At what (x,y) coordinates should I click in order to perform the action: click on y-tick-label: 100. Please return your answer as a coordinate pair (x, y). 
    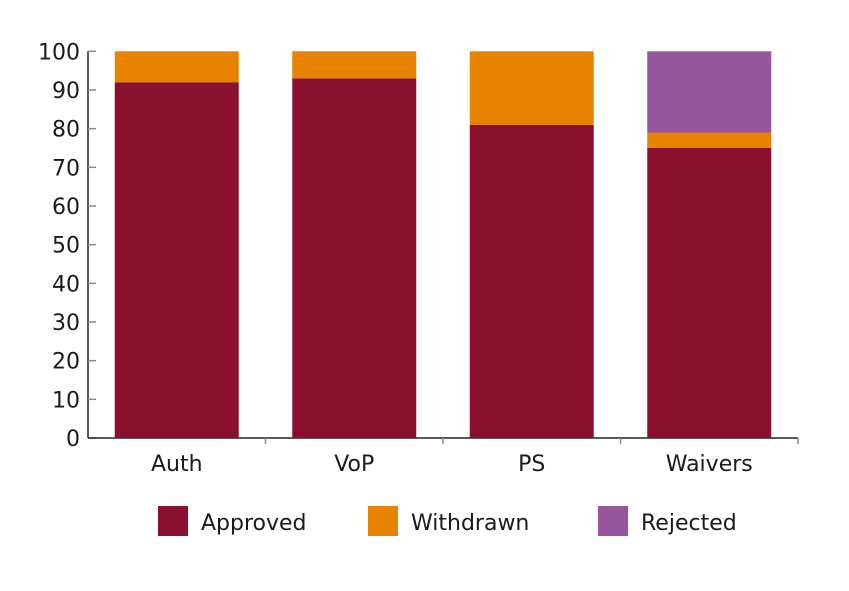
    Looking at the image, I should click on (59, 52).